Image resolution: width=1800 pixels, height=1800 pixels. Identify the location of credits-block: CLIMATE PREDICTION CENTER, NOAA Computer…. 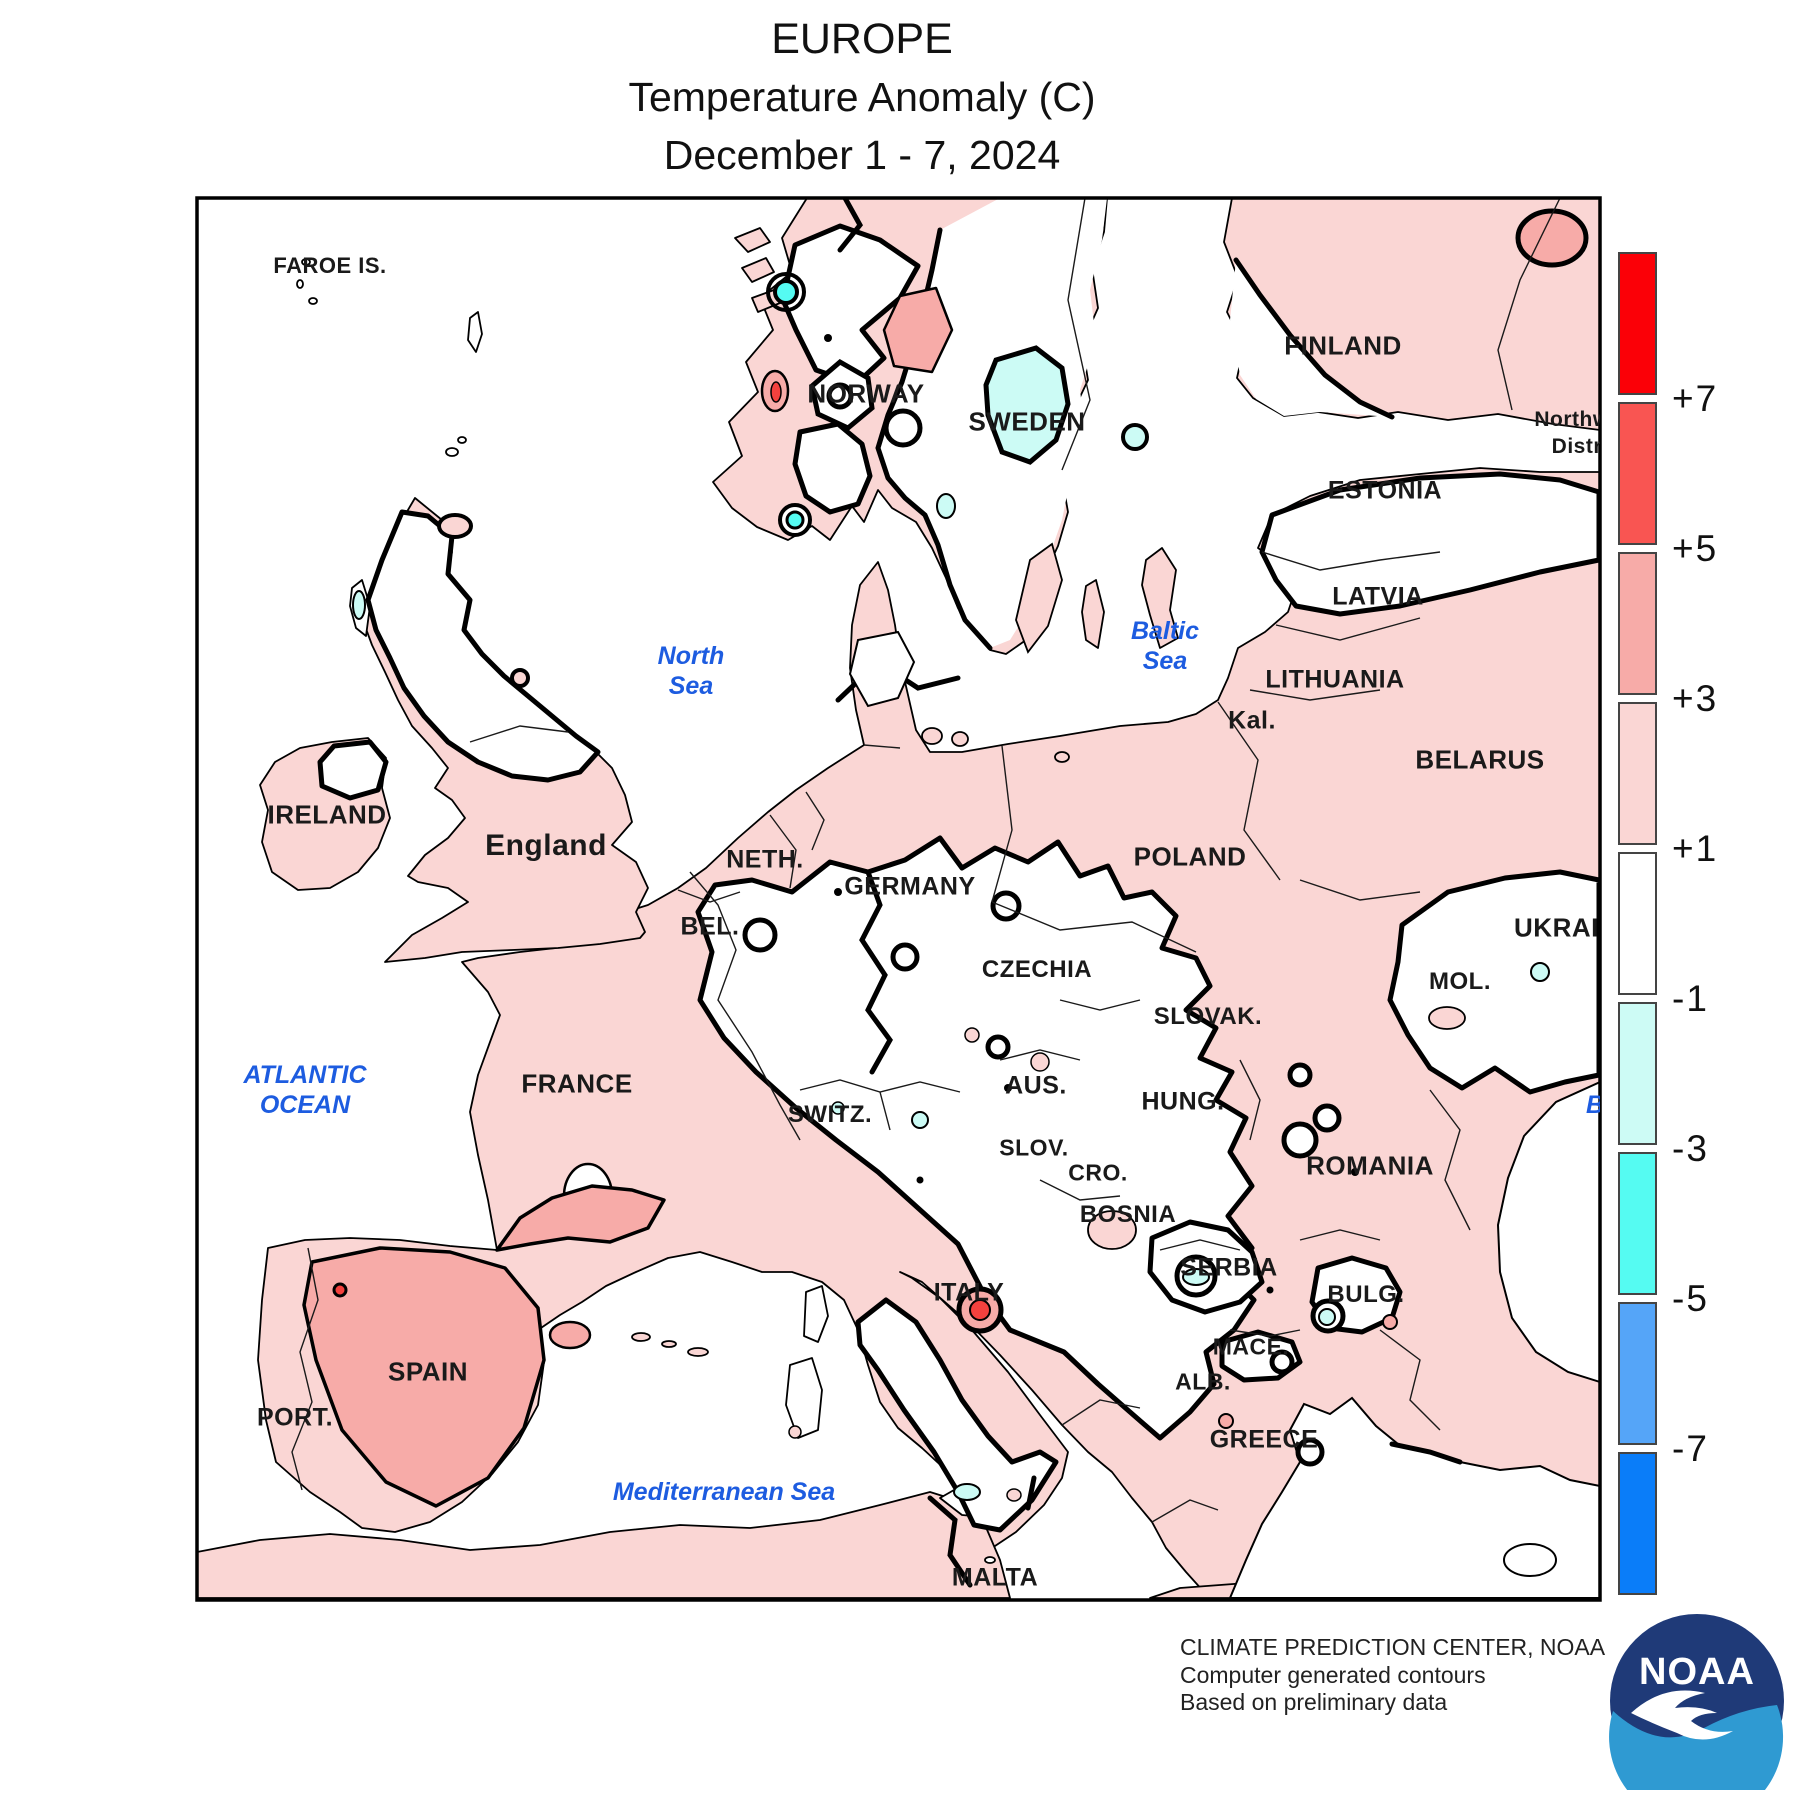
(1395, 1675).